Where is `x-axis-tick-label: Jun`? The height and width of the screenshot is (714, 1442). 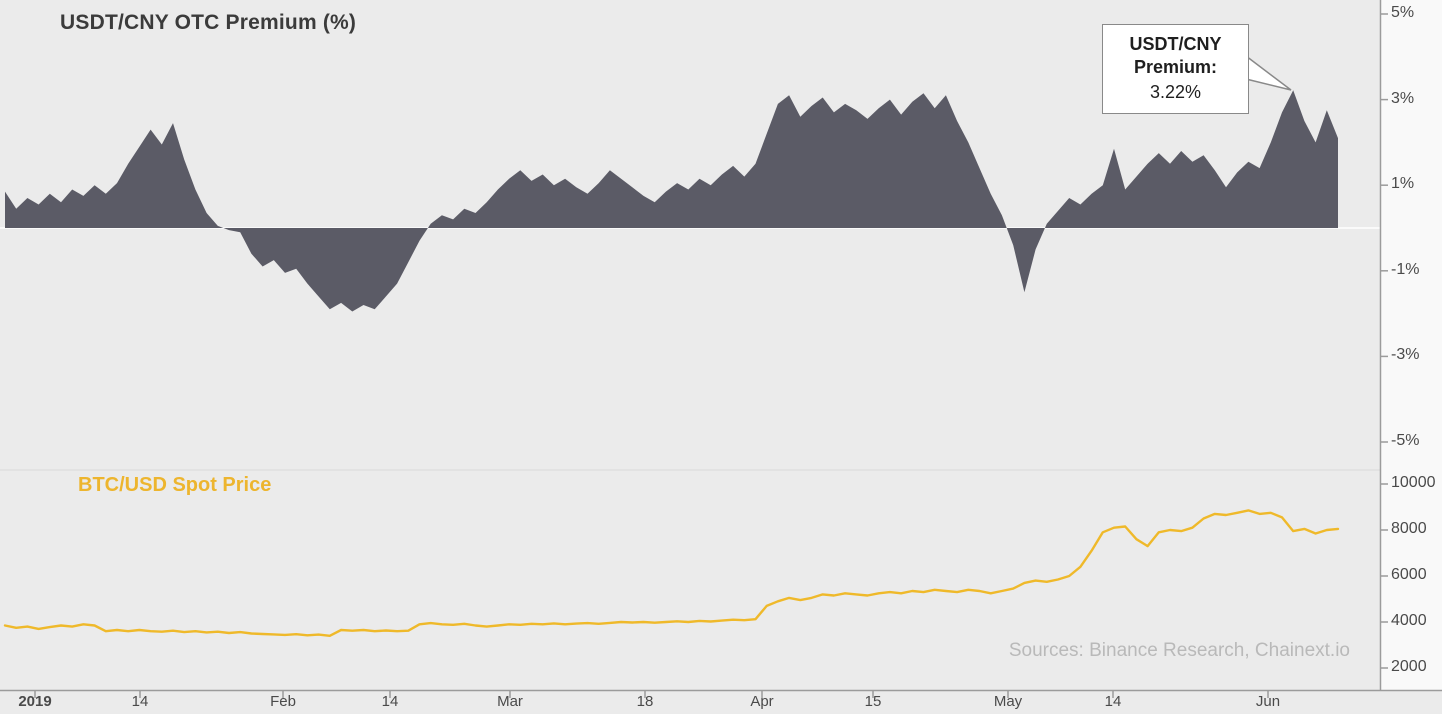
x-axis-tick-label: Jun is located at coordinates (1268, 701).